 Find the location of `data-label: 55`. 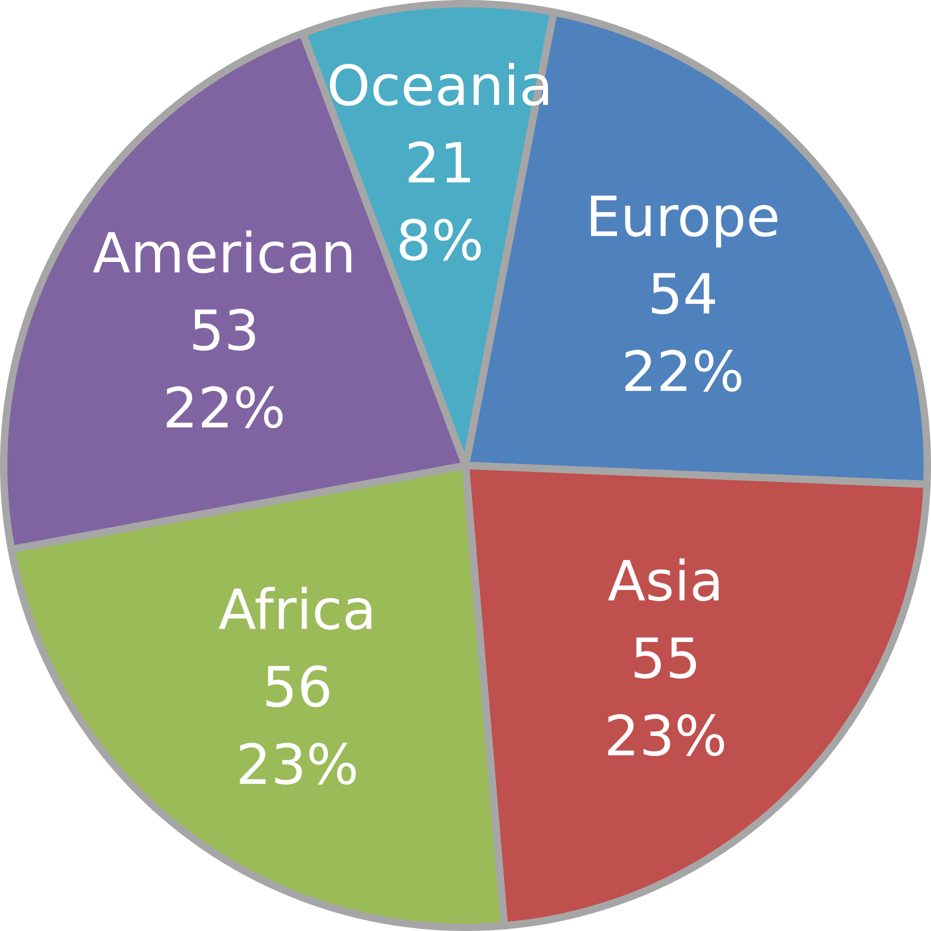

data-label: 55 is located at coordinates (665, 658).